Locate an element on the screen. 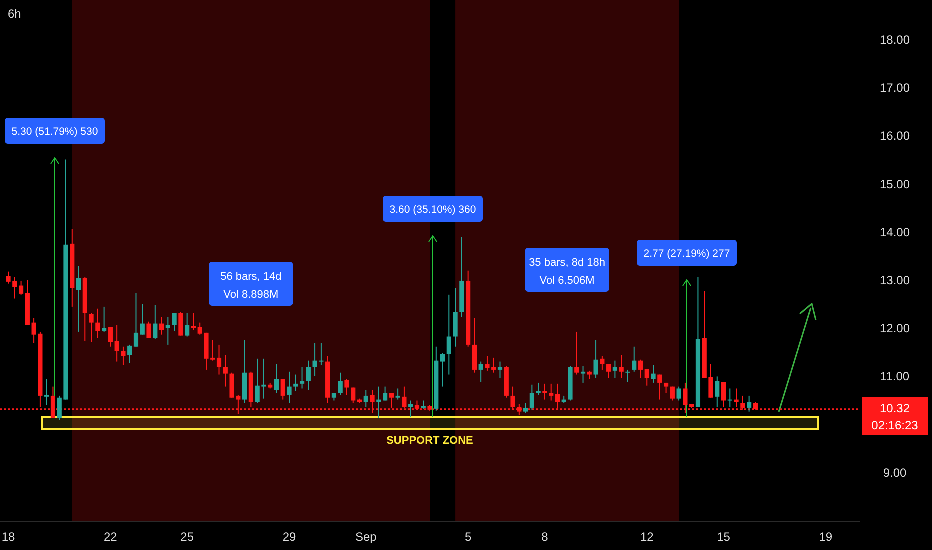 This screenshot has height=550, width=932. annotation: 5.30 (51.79%) 530 is located at coordinates (55, 132).